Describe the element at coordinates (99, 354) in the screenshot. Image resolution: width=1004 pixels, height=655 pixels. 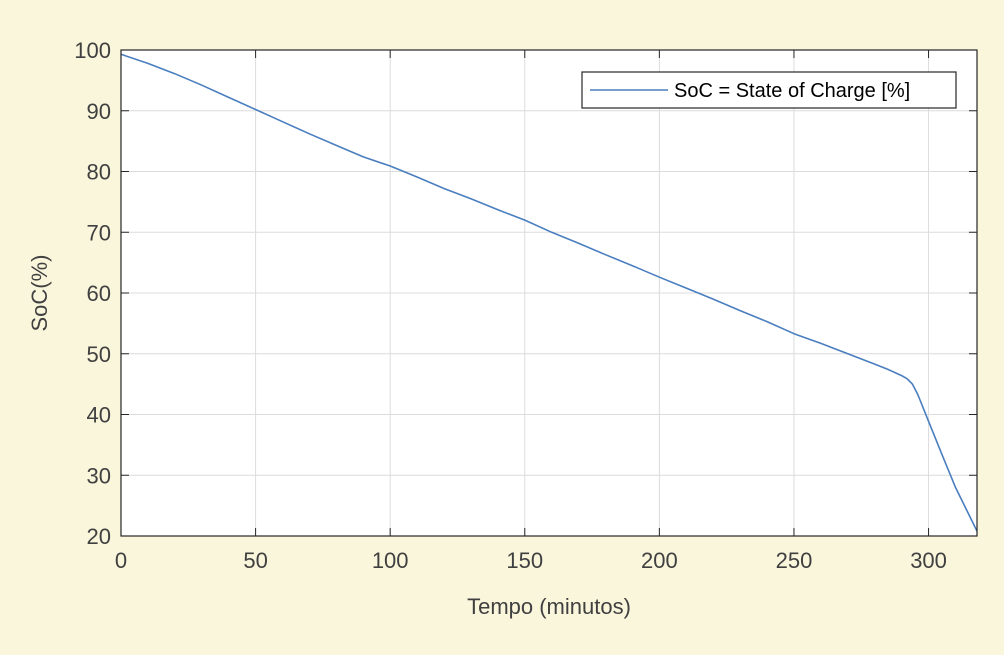
I see `y-tick-label: 50` at that location.